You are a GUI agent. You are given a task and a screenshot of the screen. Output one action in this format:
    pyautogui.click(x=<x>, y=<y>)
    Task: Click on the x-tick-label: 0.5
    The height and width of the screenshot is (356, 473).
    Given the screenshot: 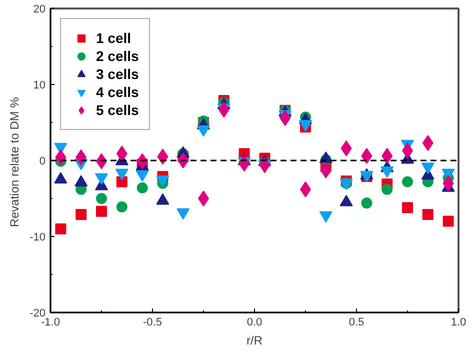 What is the action you would take?
    pyautogui.click(x=356, y=322)
    